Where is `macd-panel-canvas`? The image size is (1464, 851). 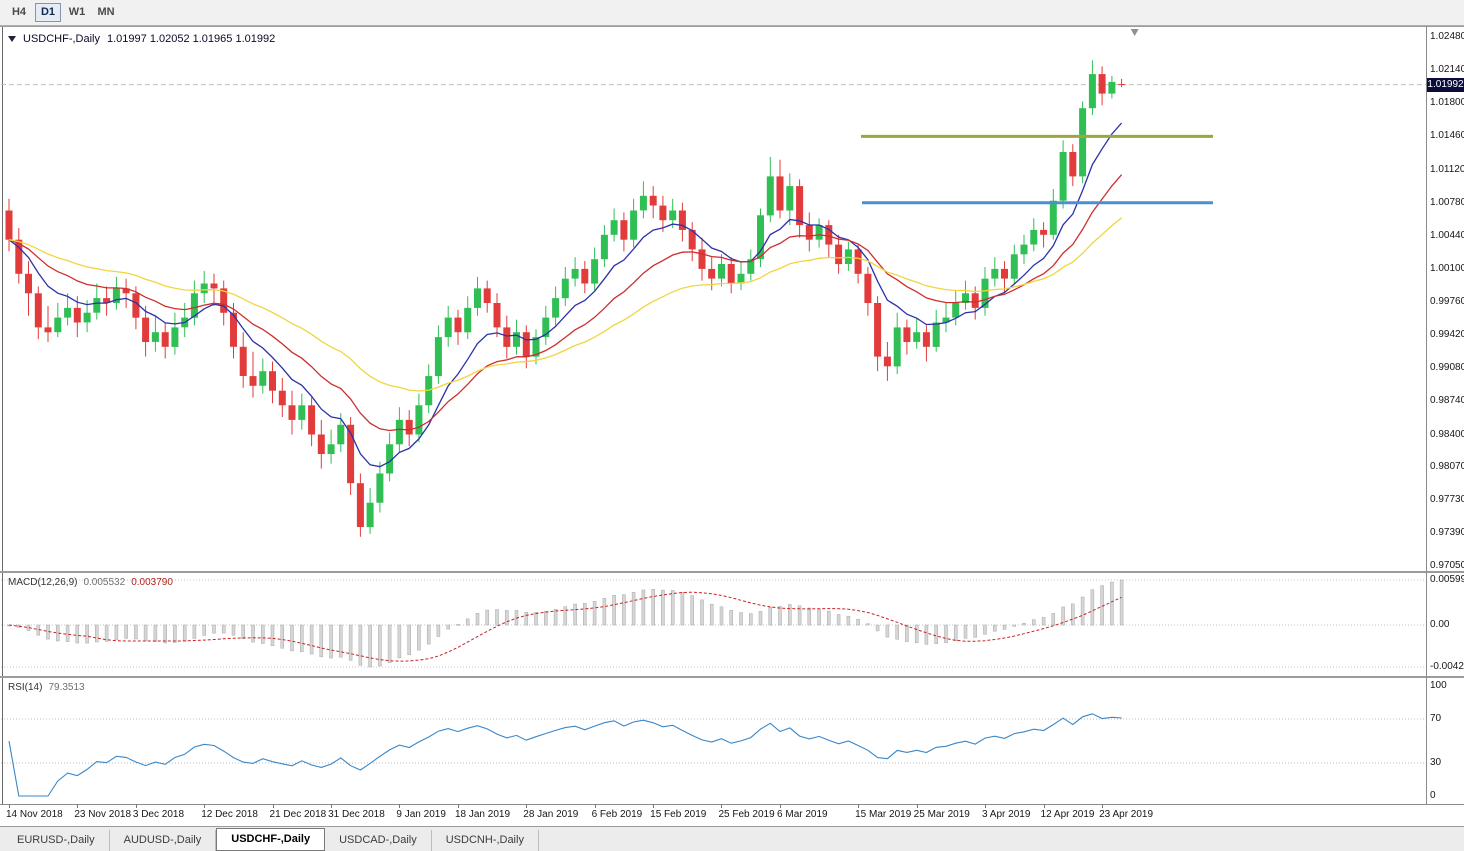 macd-panel-canvas is located at coordinates (714, 624).